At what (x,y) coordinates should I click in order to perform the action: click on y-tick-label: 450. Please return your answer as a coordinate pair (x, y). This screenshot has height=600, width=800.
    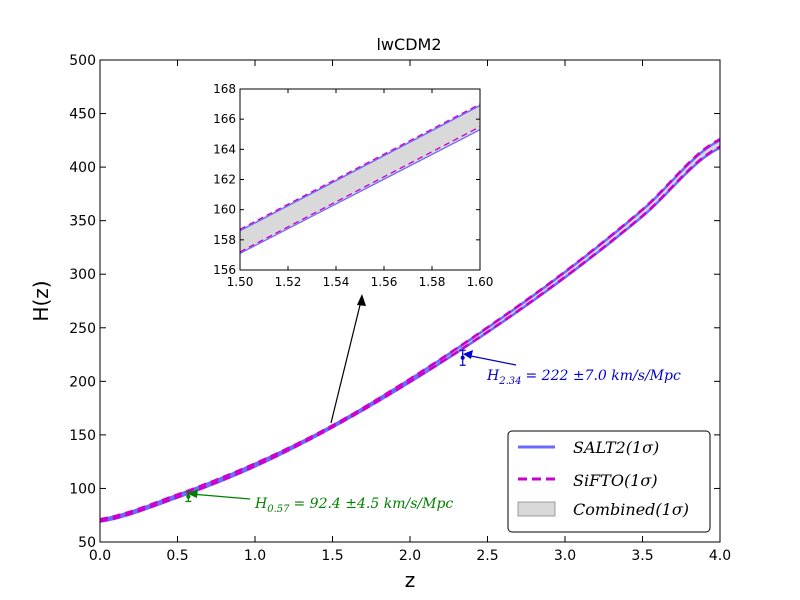
    Looking at the image, I should click on (82, 115).